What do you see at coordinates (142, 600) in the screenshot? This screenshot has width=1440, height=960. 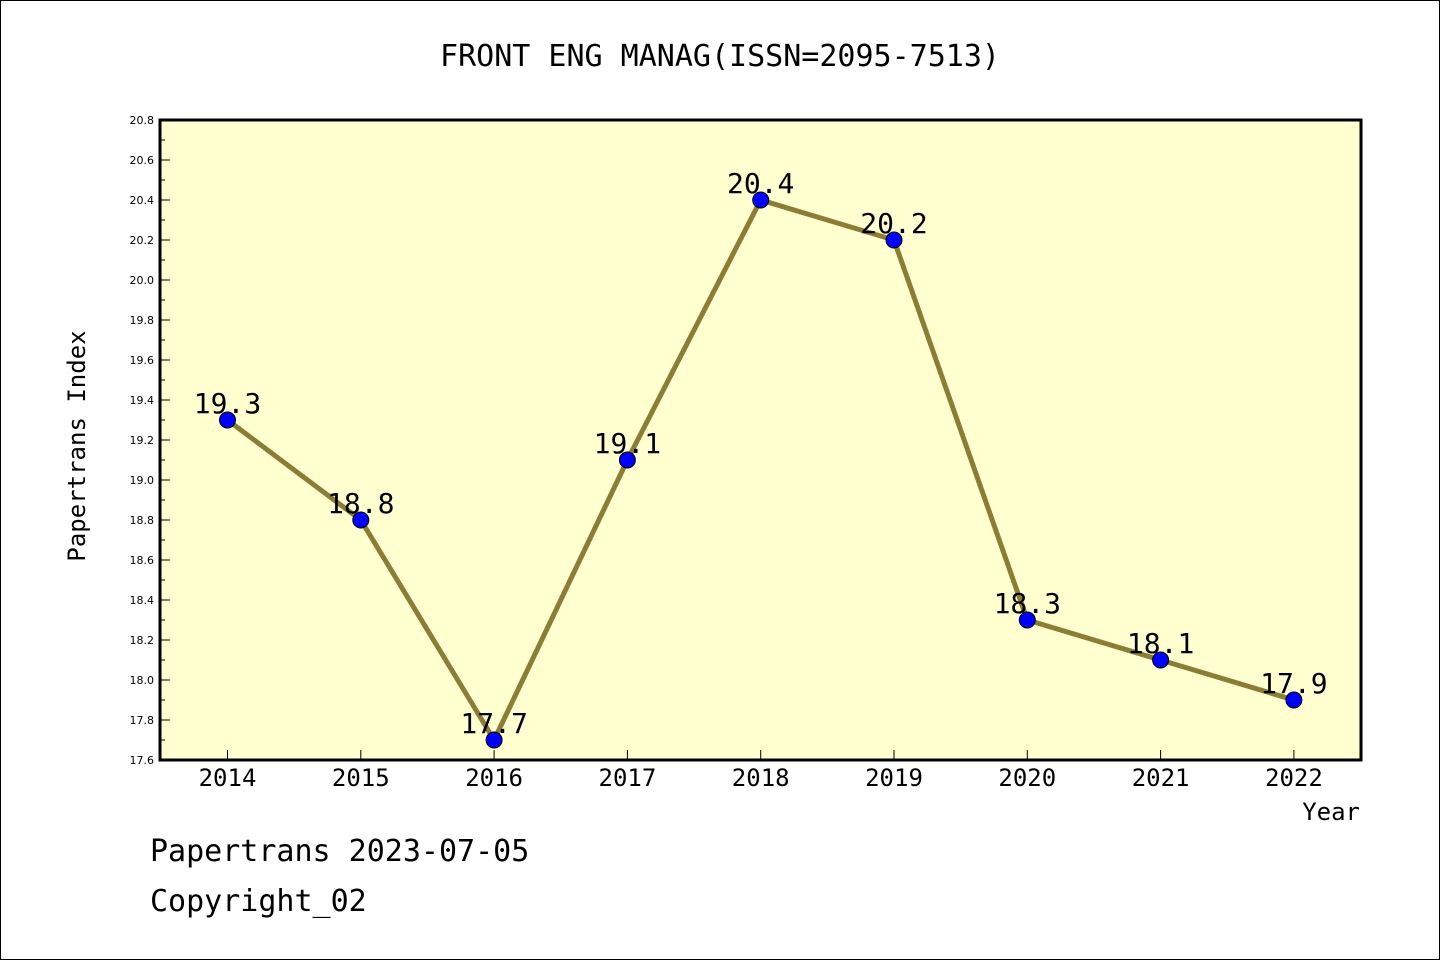 I see `y-tick-label: 18.4` at bounding box center [142, 600].